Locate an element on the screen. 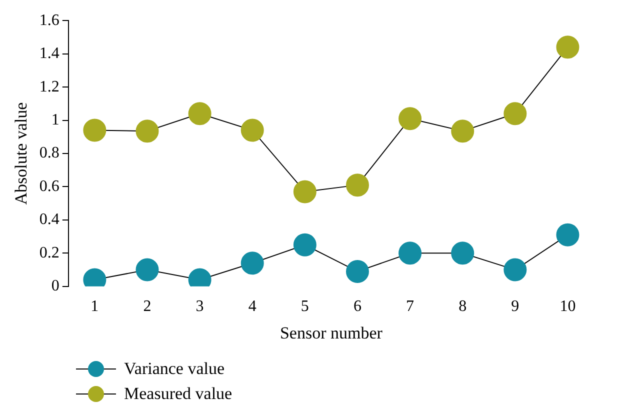 The width and height of the screenshot is (622, 409). x-axis-title: Sensor number is located at coordinates (331, 332).